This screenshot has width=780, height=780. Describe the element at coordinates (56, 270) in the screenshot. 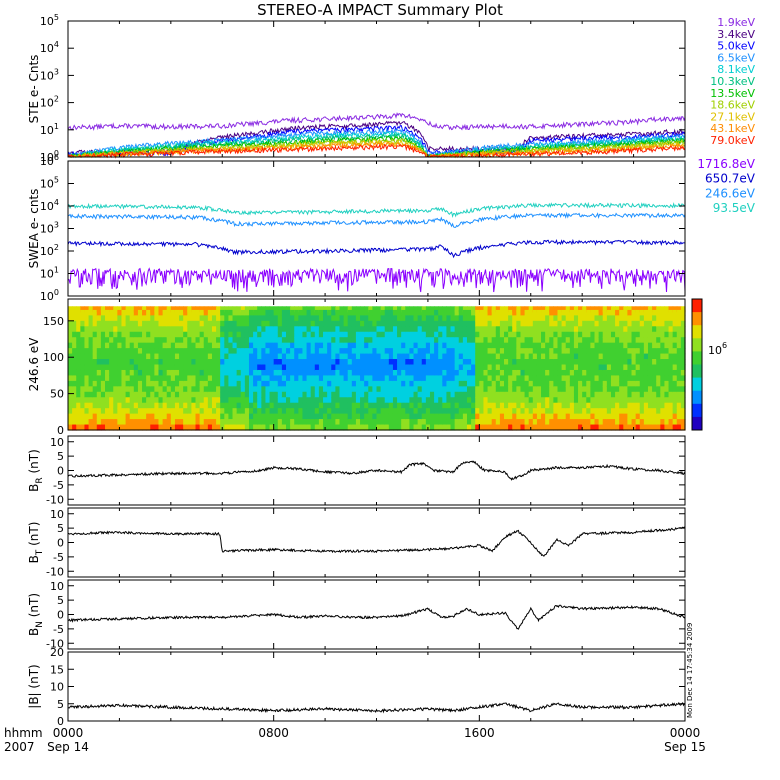

I see `ytick-exponent: 1` at that location.